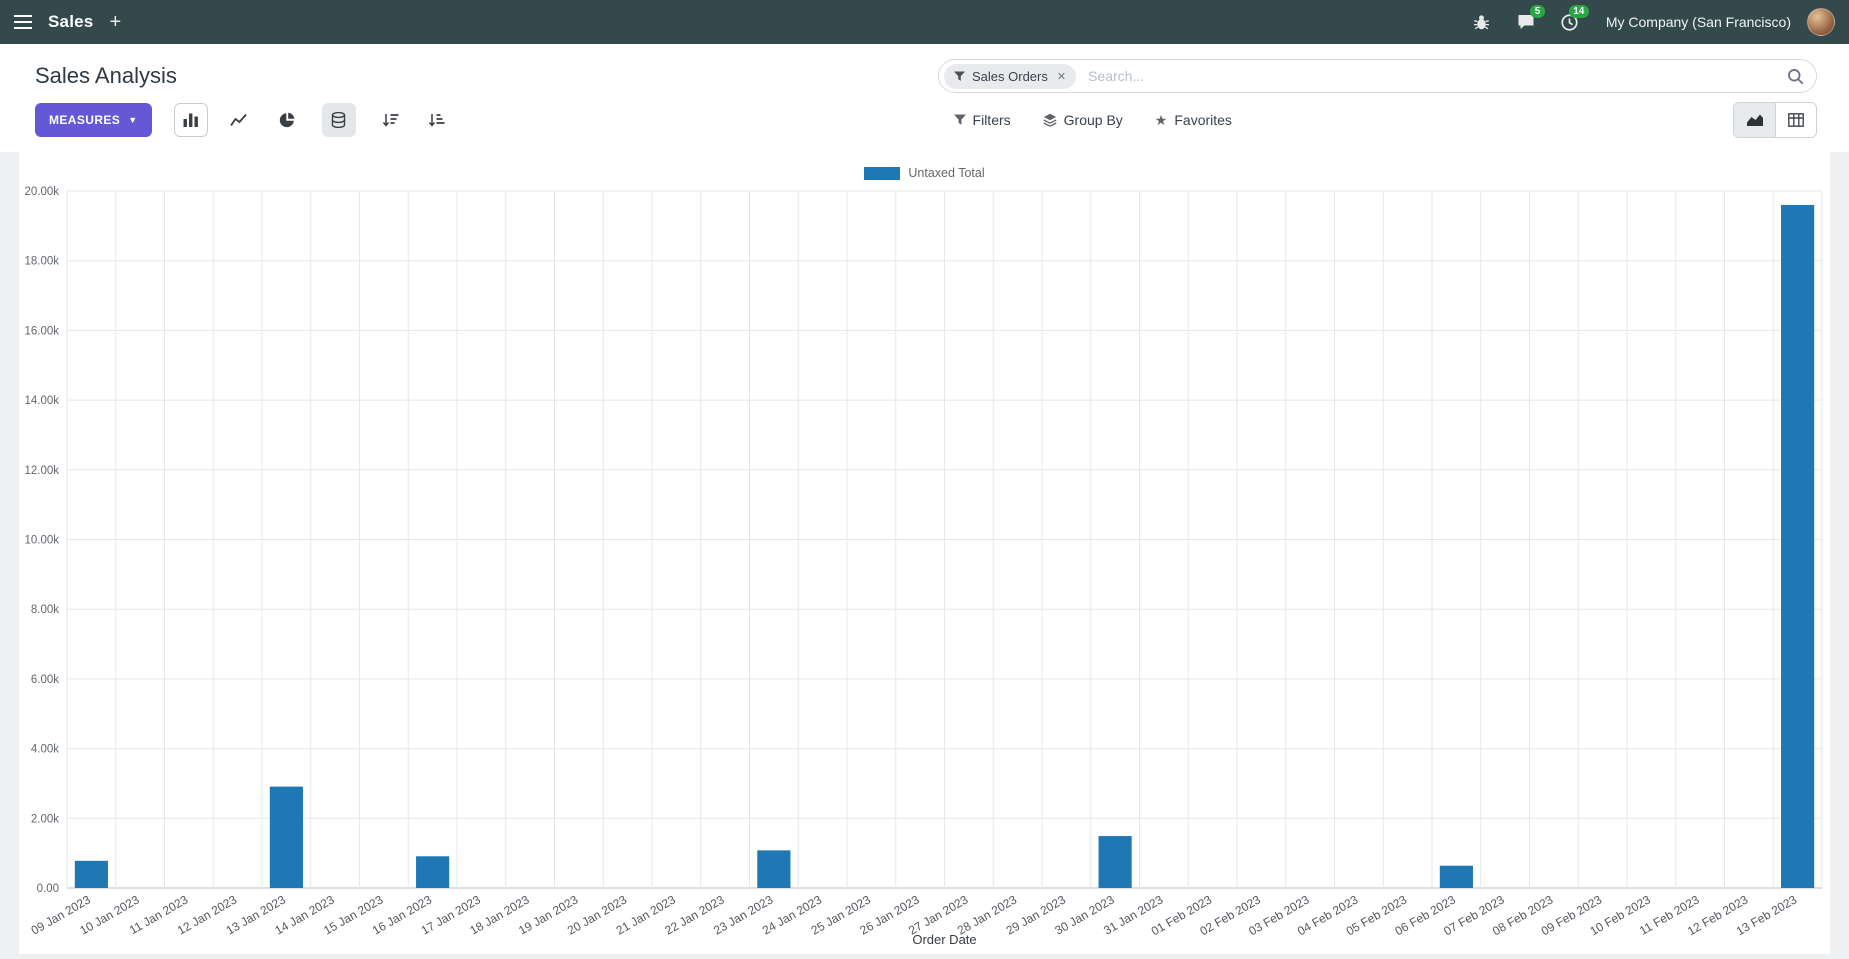 The height and width of the screenshot is (959, 1849). What do you see at coordinates (1698, 22) in the screenshot?
I see `company-switcher: My Company (San Francisco)` at bounding box center [1698, 22].